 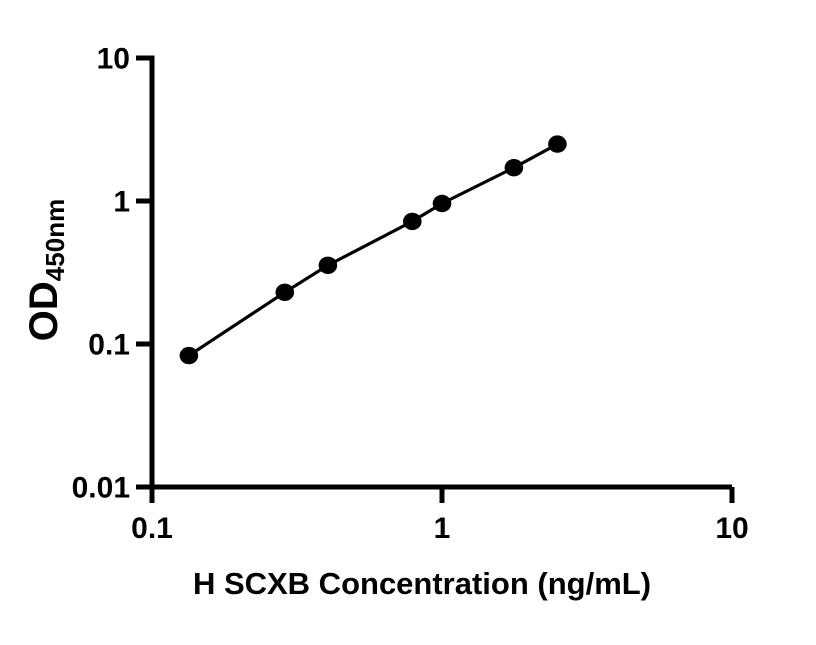 I want to click on x-tick-label: 10, so click(x=731, y=528).